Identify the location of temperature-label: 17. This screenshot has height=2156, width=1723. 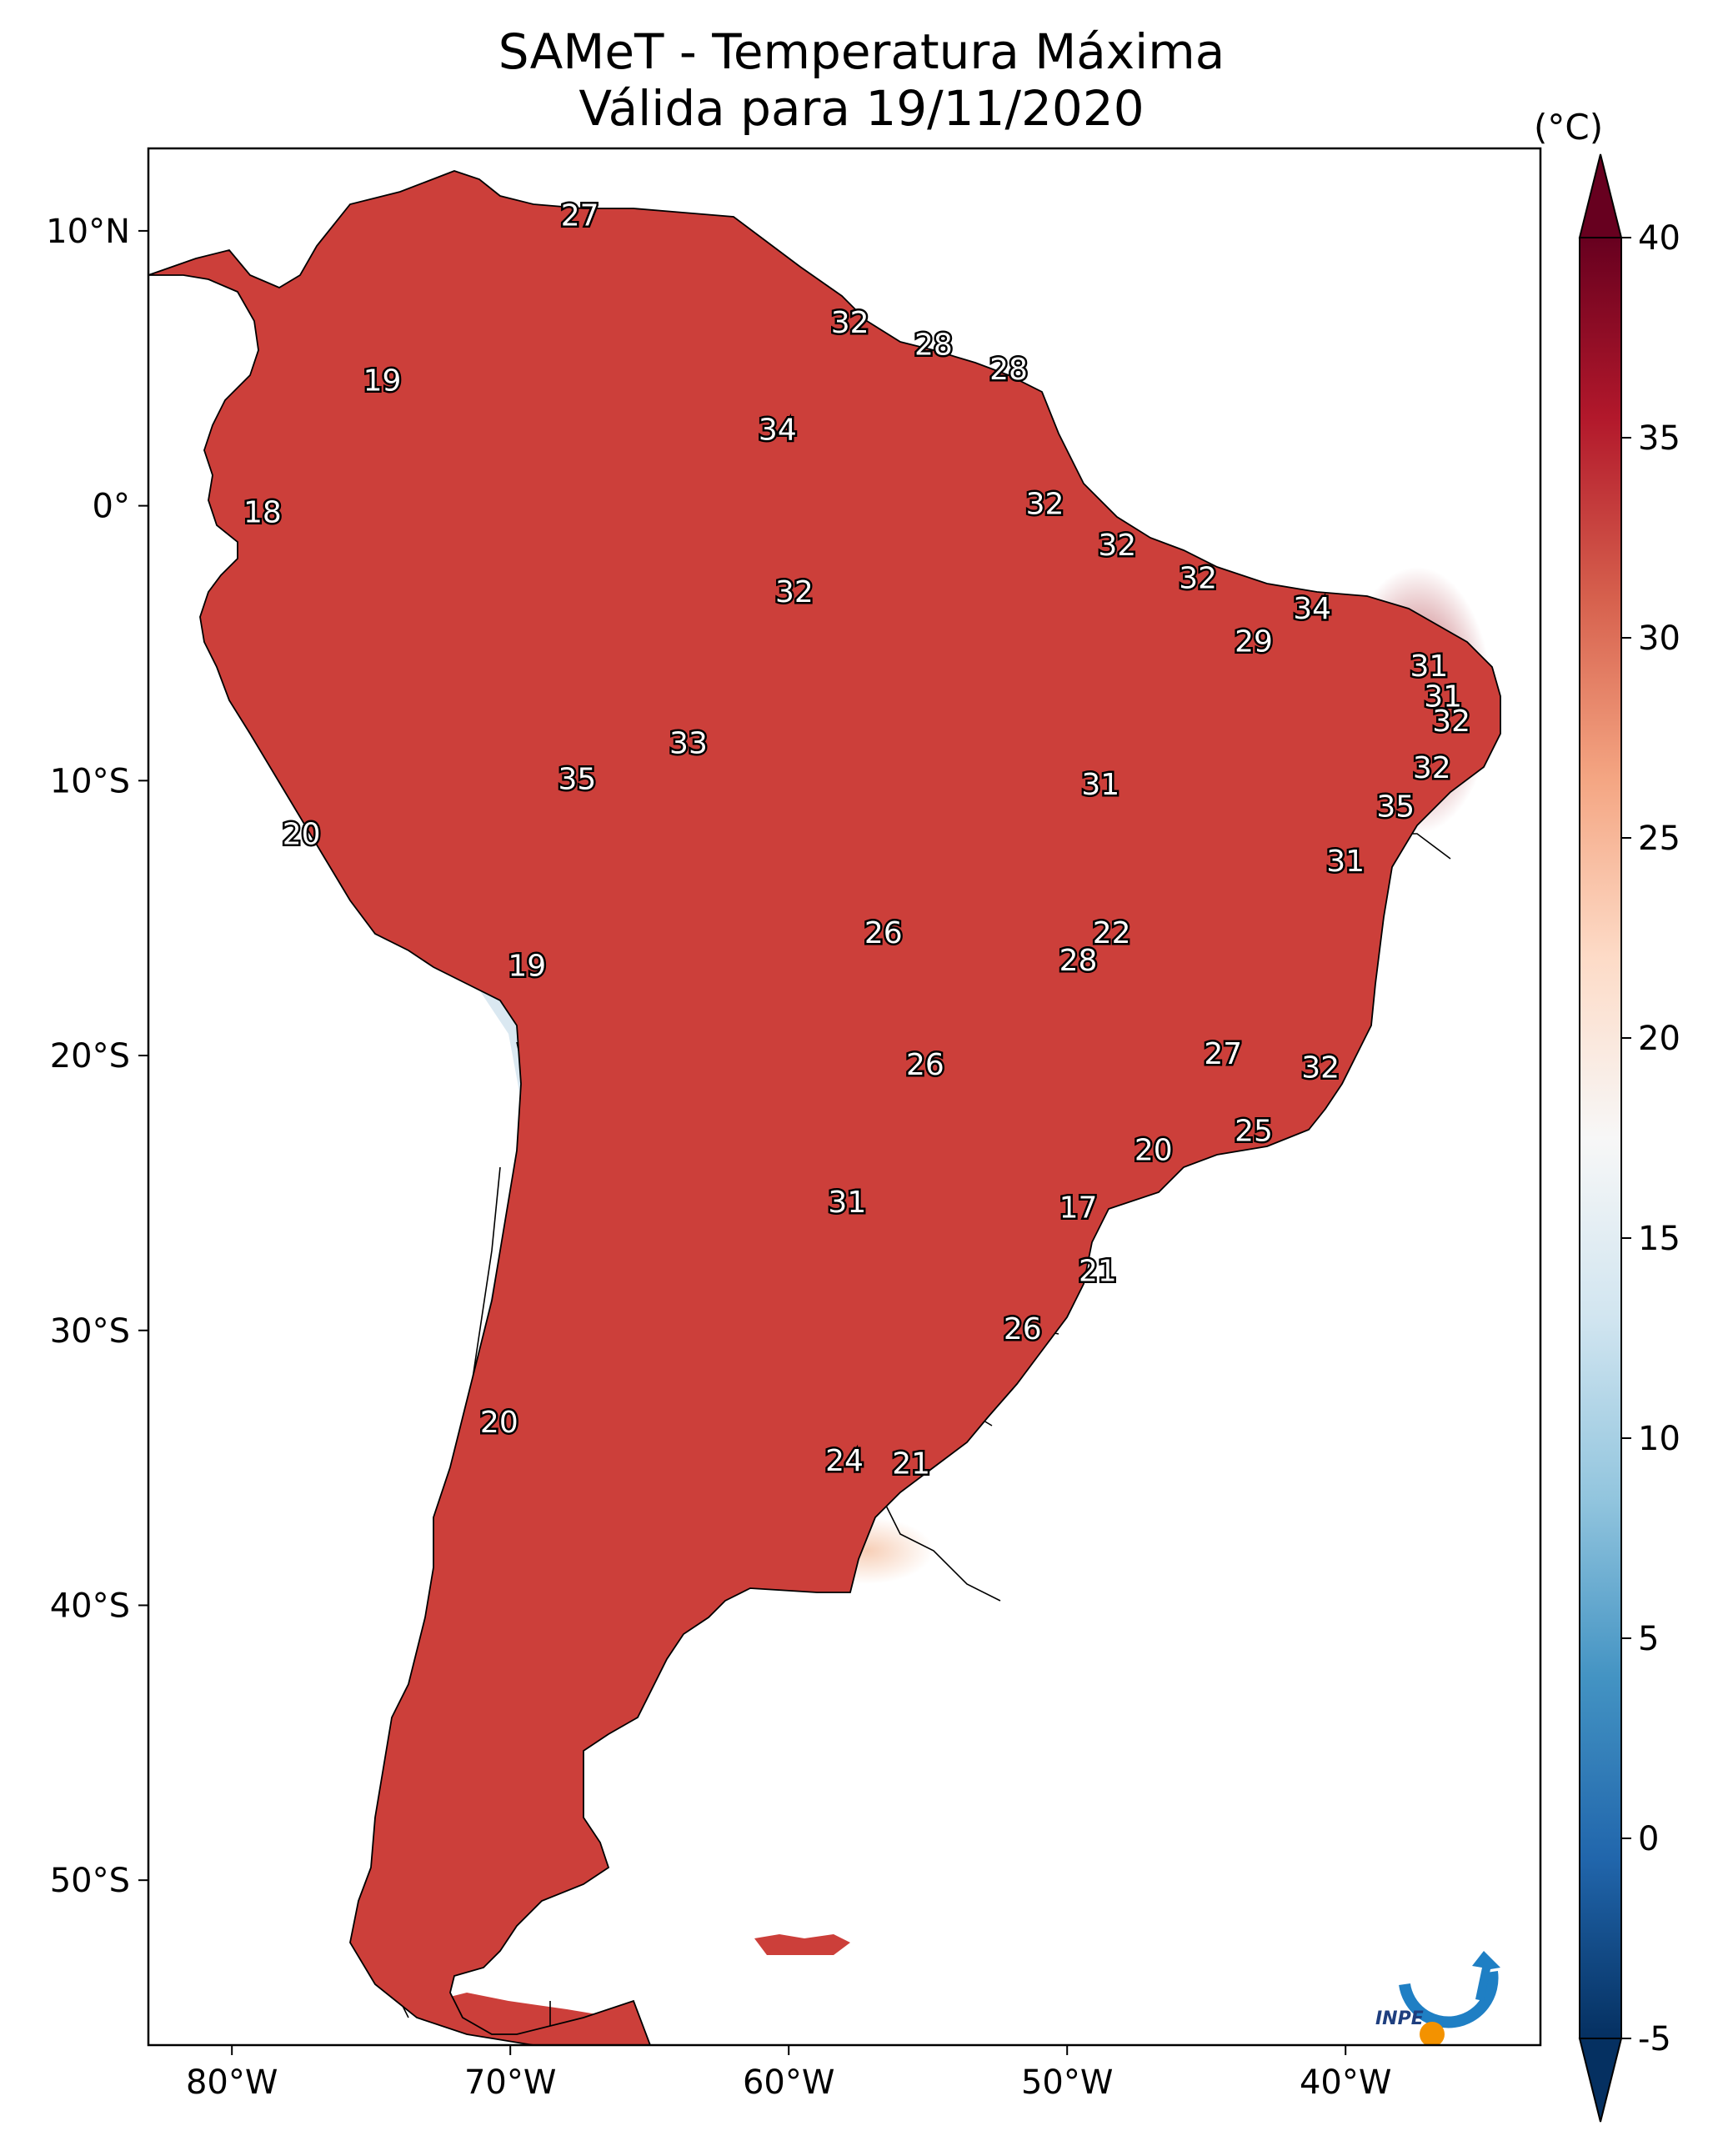
(1078, 1208).